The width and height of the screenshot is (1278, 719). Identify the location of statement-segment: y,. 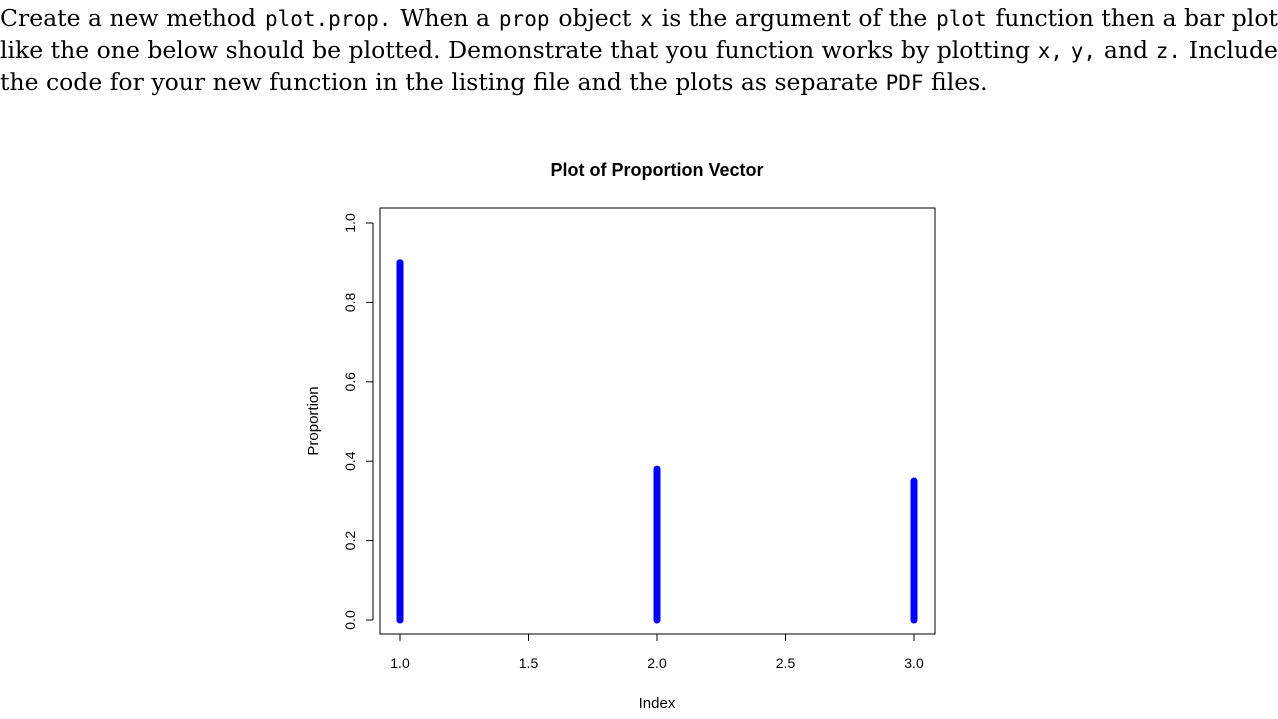
(1083, 50).